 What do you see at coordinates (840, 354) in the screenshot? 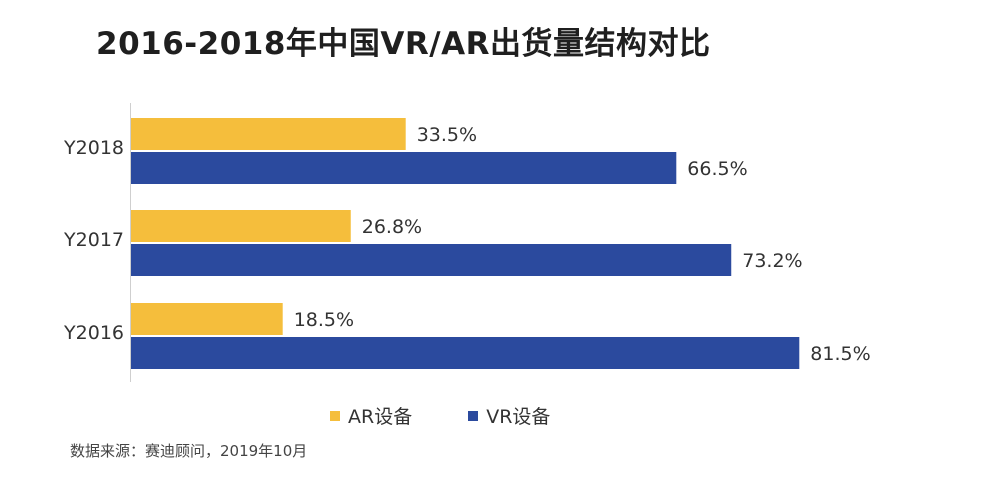
I see `data-label: 81.5%` at bounding box center [840, 354].